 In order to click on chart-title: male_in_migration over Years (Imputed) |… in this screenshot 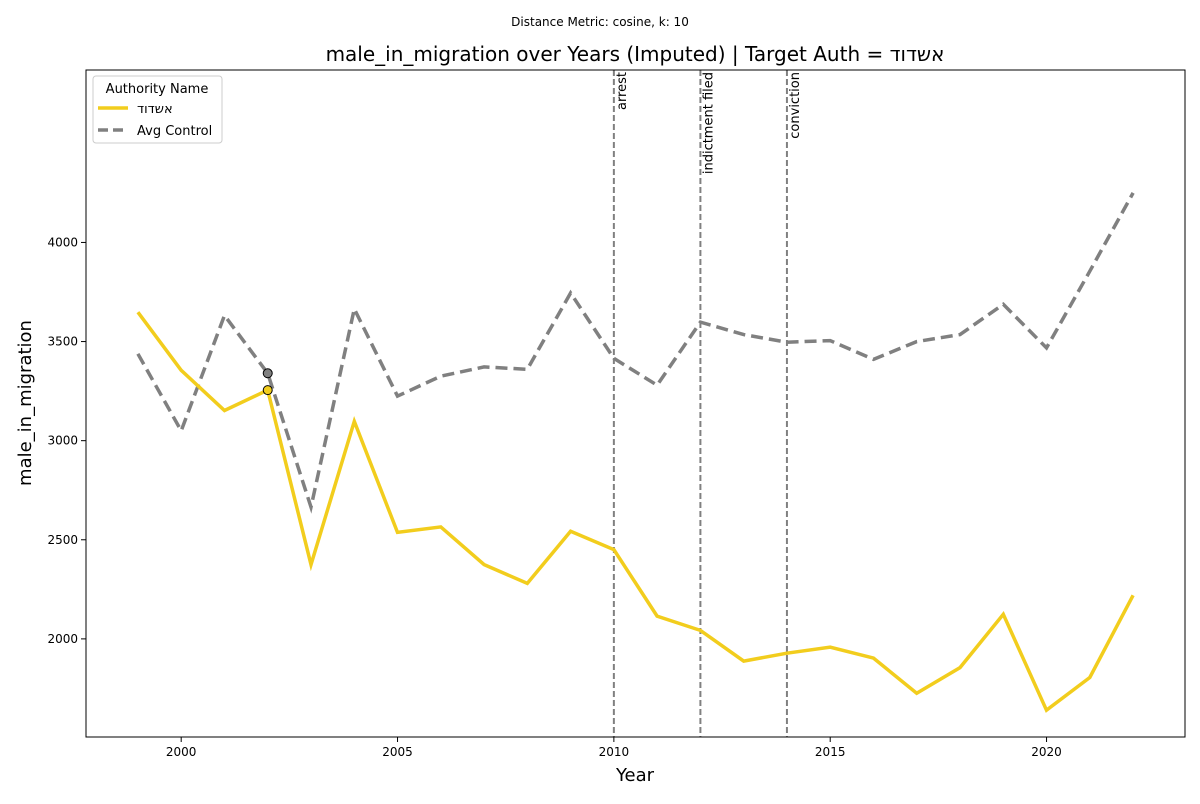, I will do `click(635, 54)`.